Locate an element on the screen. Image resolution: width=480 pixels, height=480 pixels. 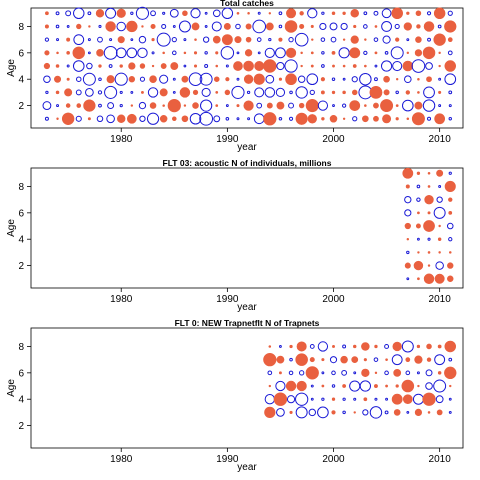
bubble-series is located at coordinates (429, 225).